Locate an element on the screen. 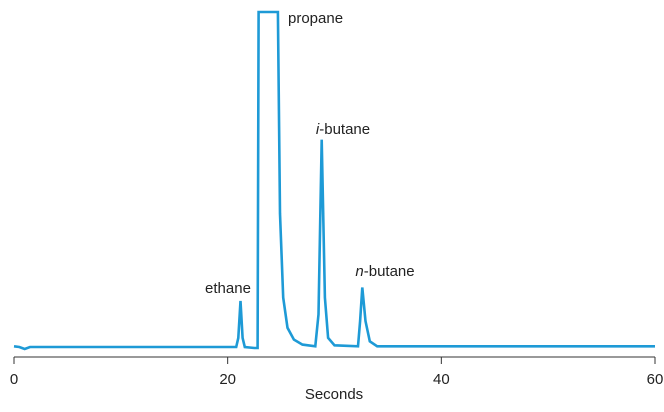 The width and height of the screenshot is (664, 412). peak-label-part: i is located at coordinates (318, 129).